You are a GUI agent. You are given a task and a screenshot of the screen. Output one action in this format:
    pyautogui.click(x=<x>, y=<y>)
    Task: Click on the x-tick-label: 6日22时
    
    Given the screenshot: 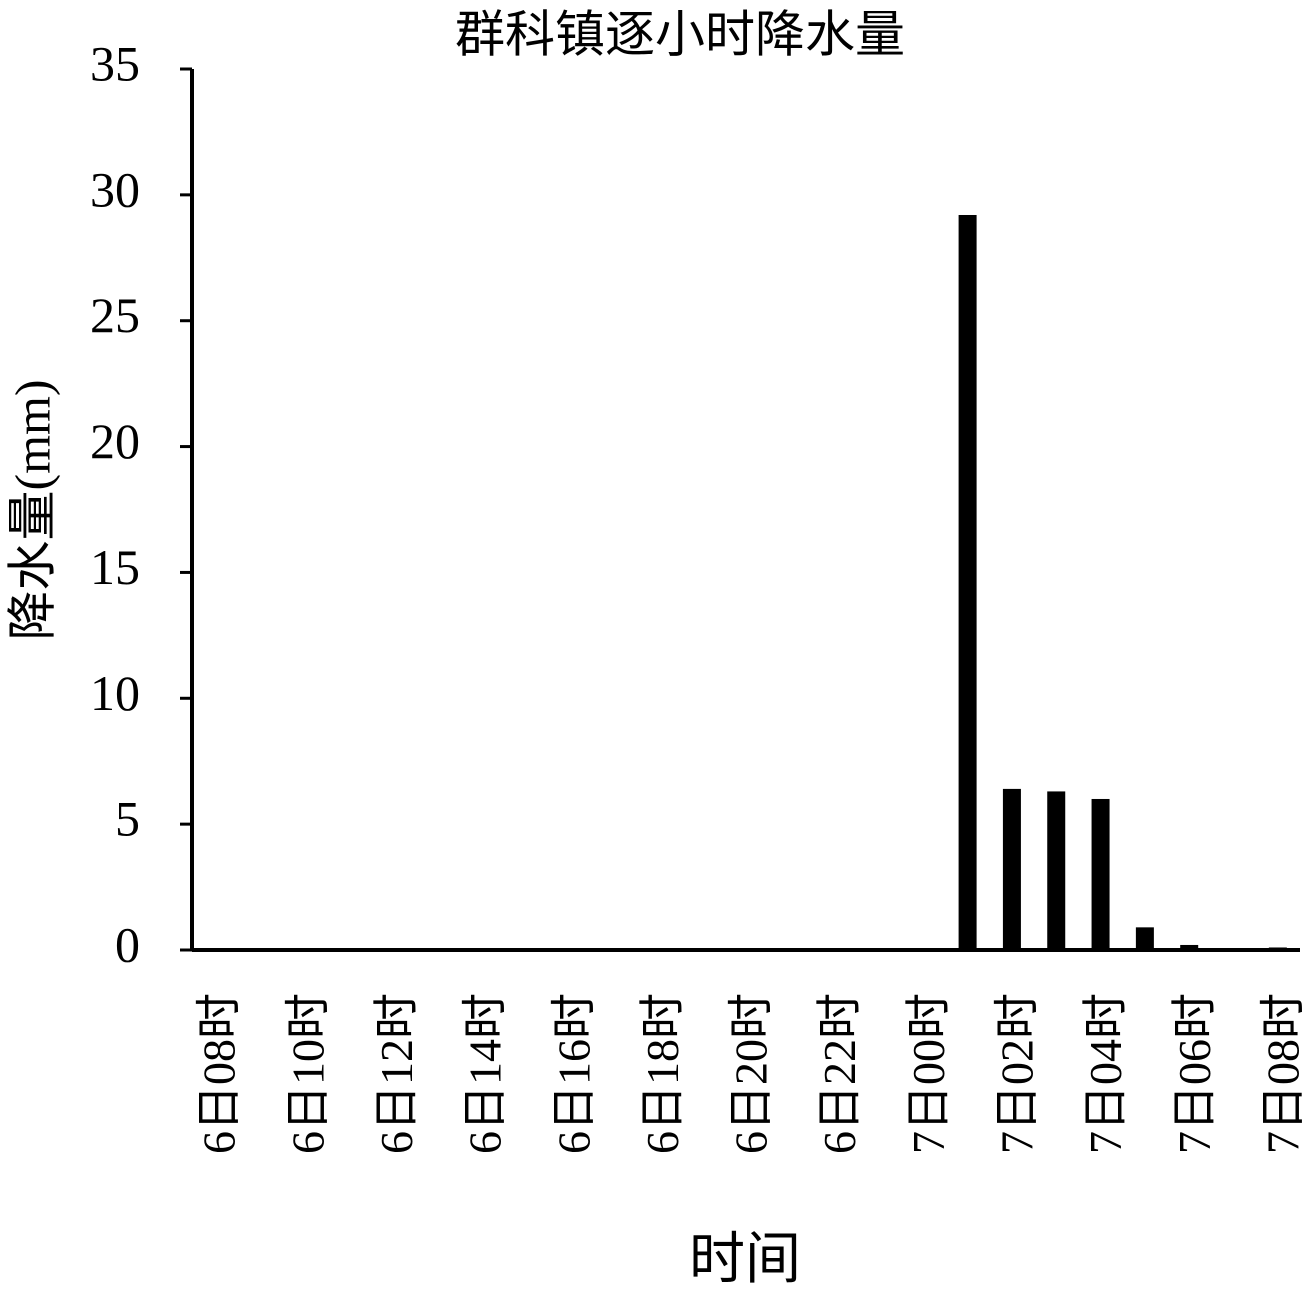 What is the action you would take?
    pyautogui.click(x=839, y=1073)
    